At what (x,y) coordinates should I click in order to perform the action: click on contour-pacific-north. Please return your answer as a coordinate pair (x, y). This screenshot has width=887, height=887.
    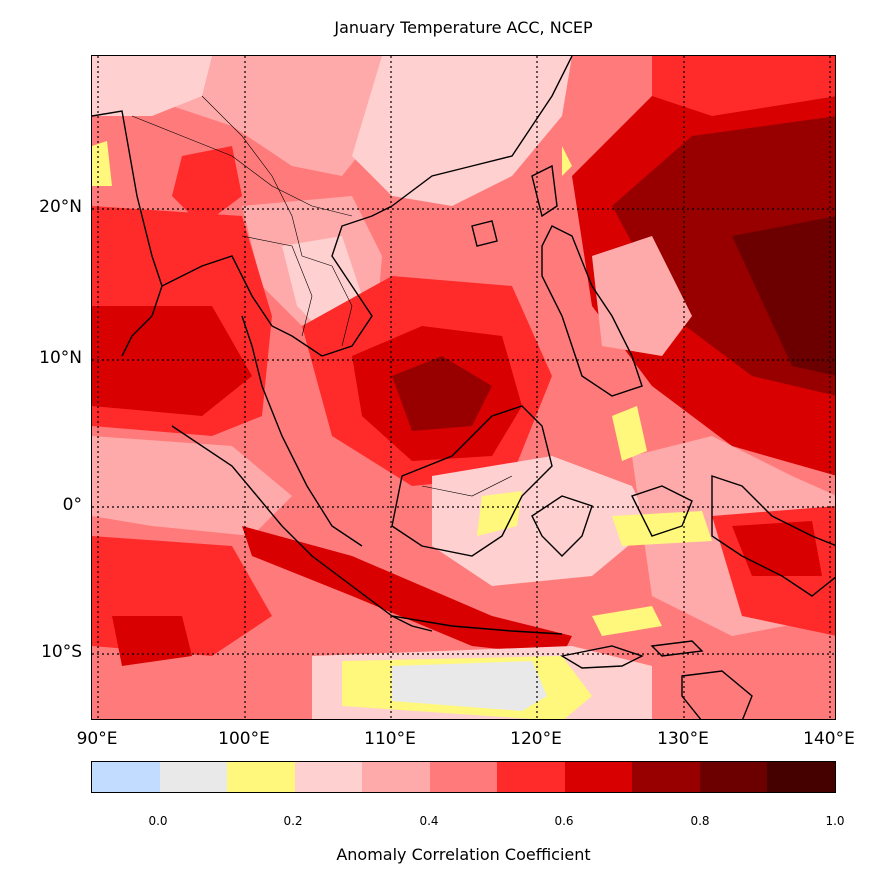
    Looking at the image, I should click on (743, 86).